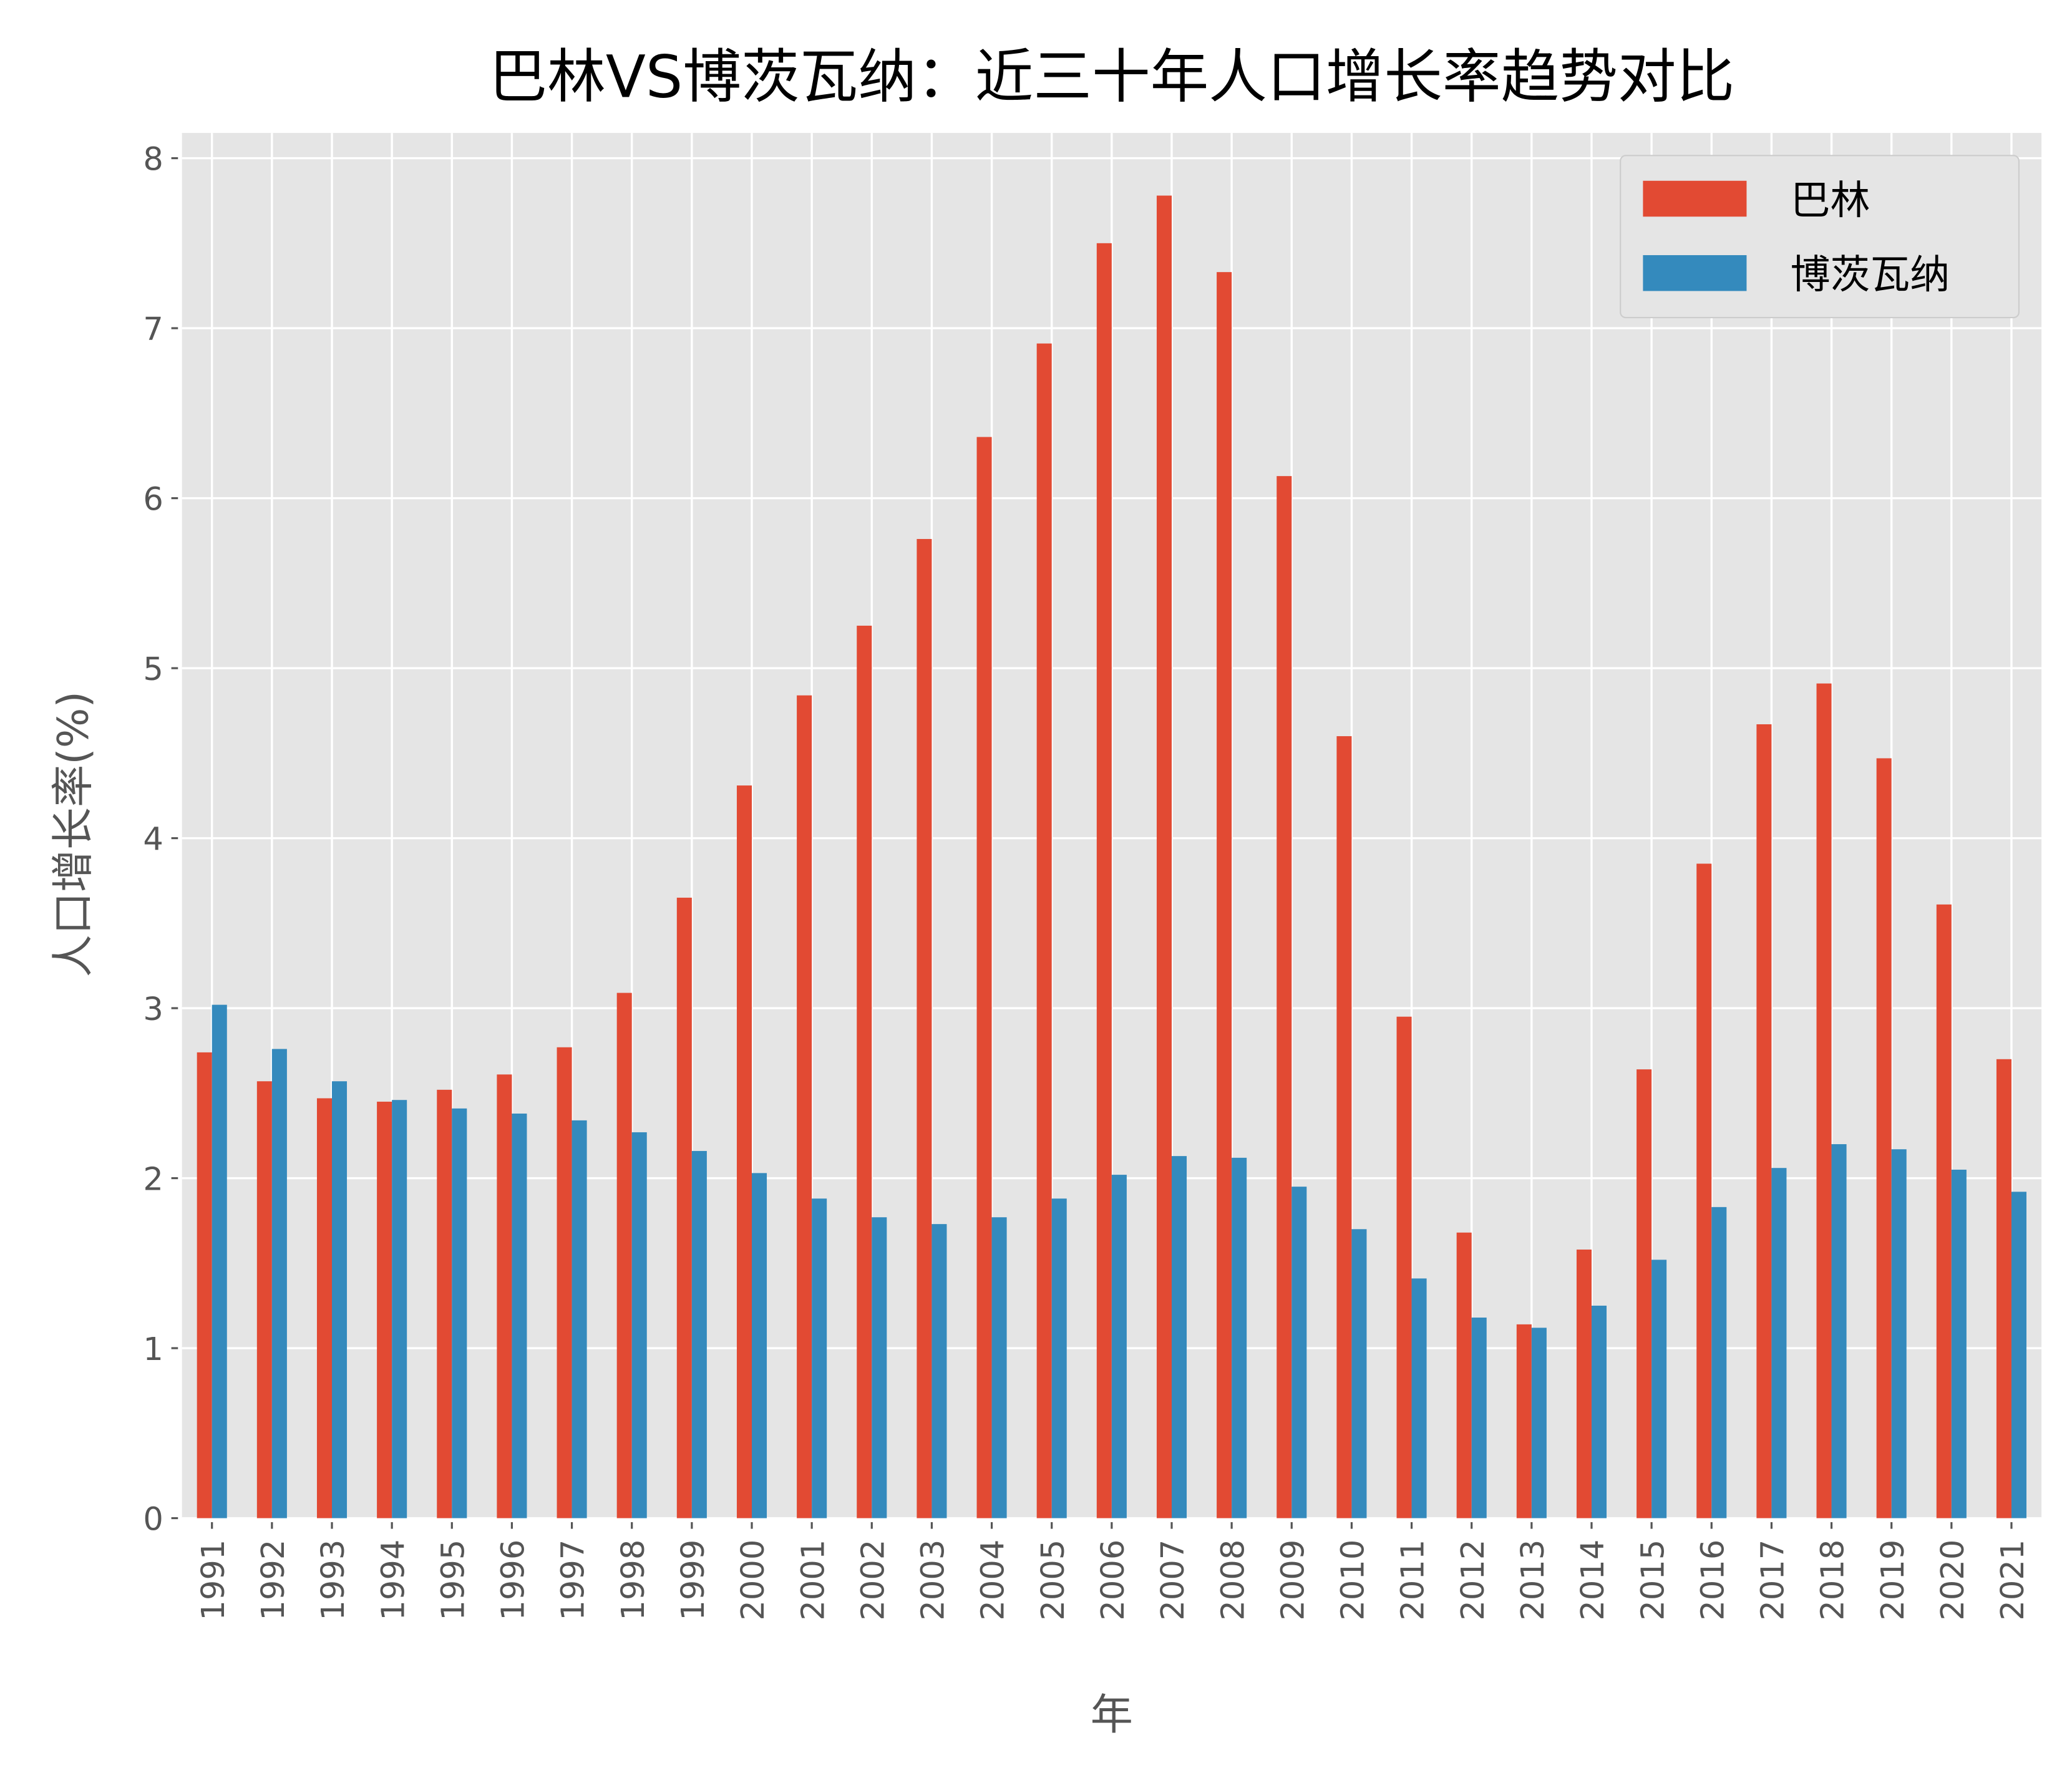 This screenshot has width=2072, height=1768. I want to click on x-tick-label: 2001, so click(813, 1581).